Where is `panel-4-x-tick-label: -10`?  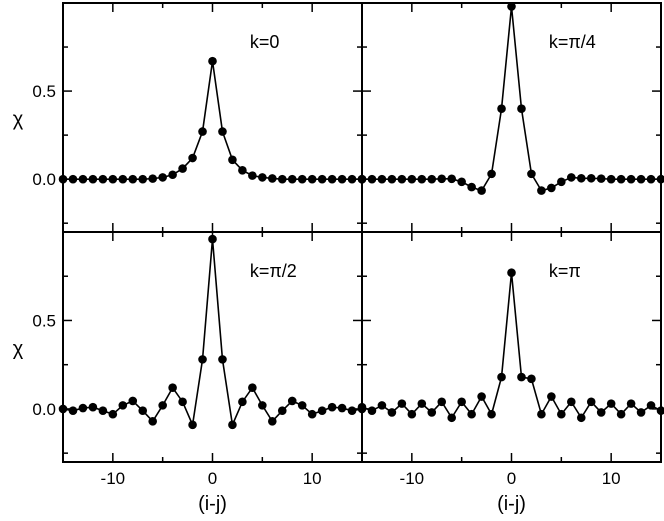 panel-4-x-tick-label: -10 is located at coordinates (412, 478).